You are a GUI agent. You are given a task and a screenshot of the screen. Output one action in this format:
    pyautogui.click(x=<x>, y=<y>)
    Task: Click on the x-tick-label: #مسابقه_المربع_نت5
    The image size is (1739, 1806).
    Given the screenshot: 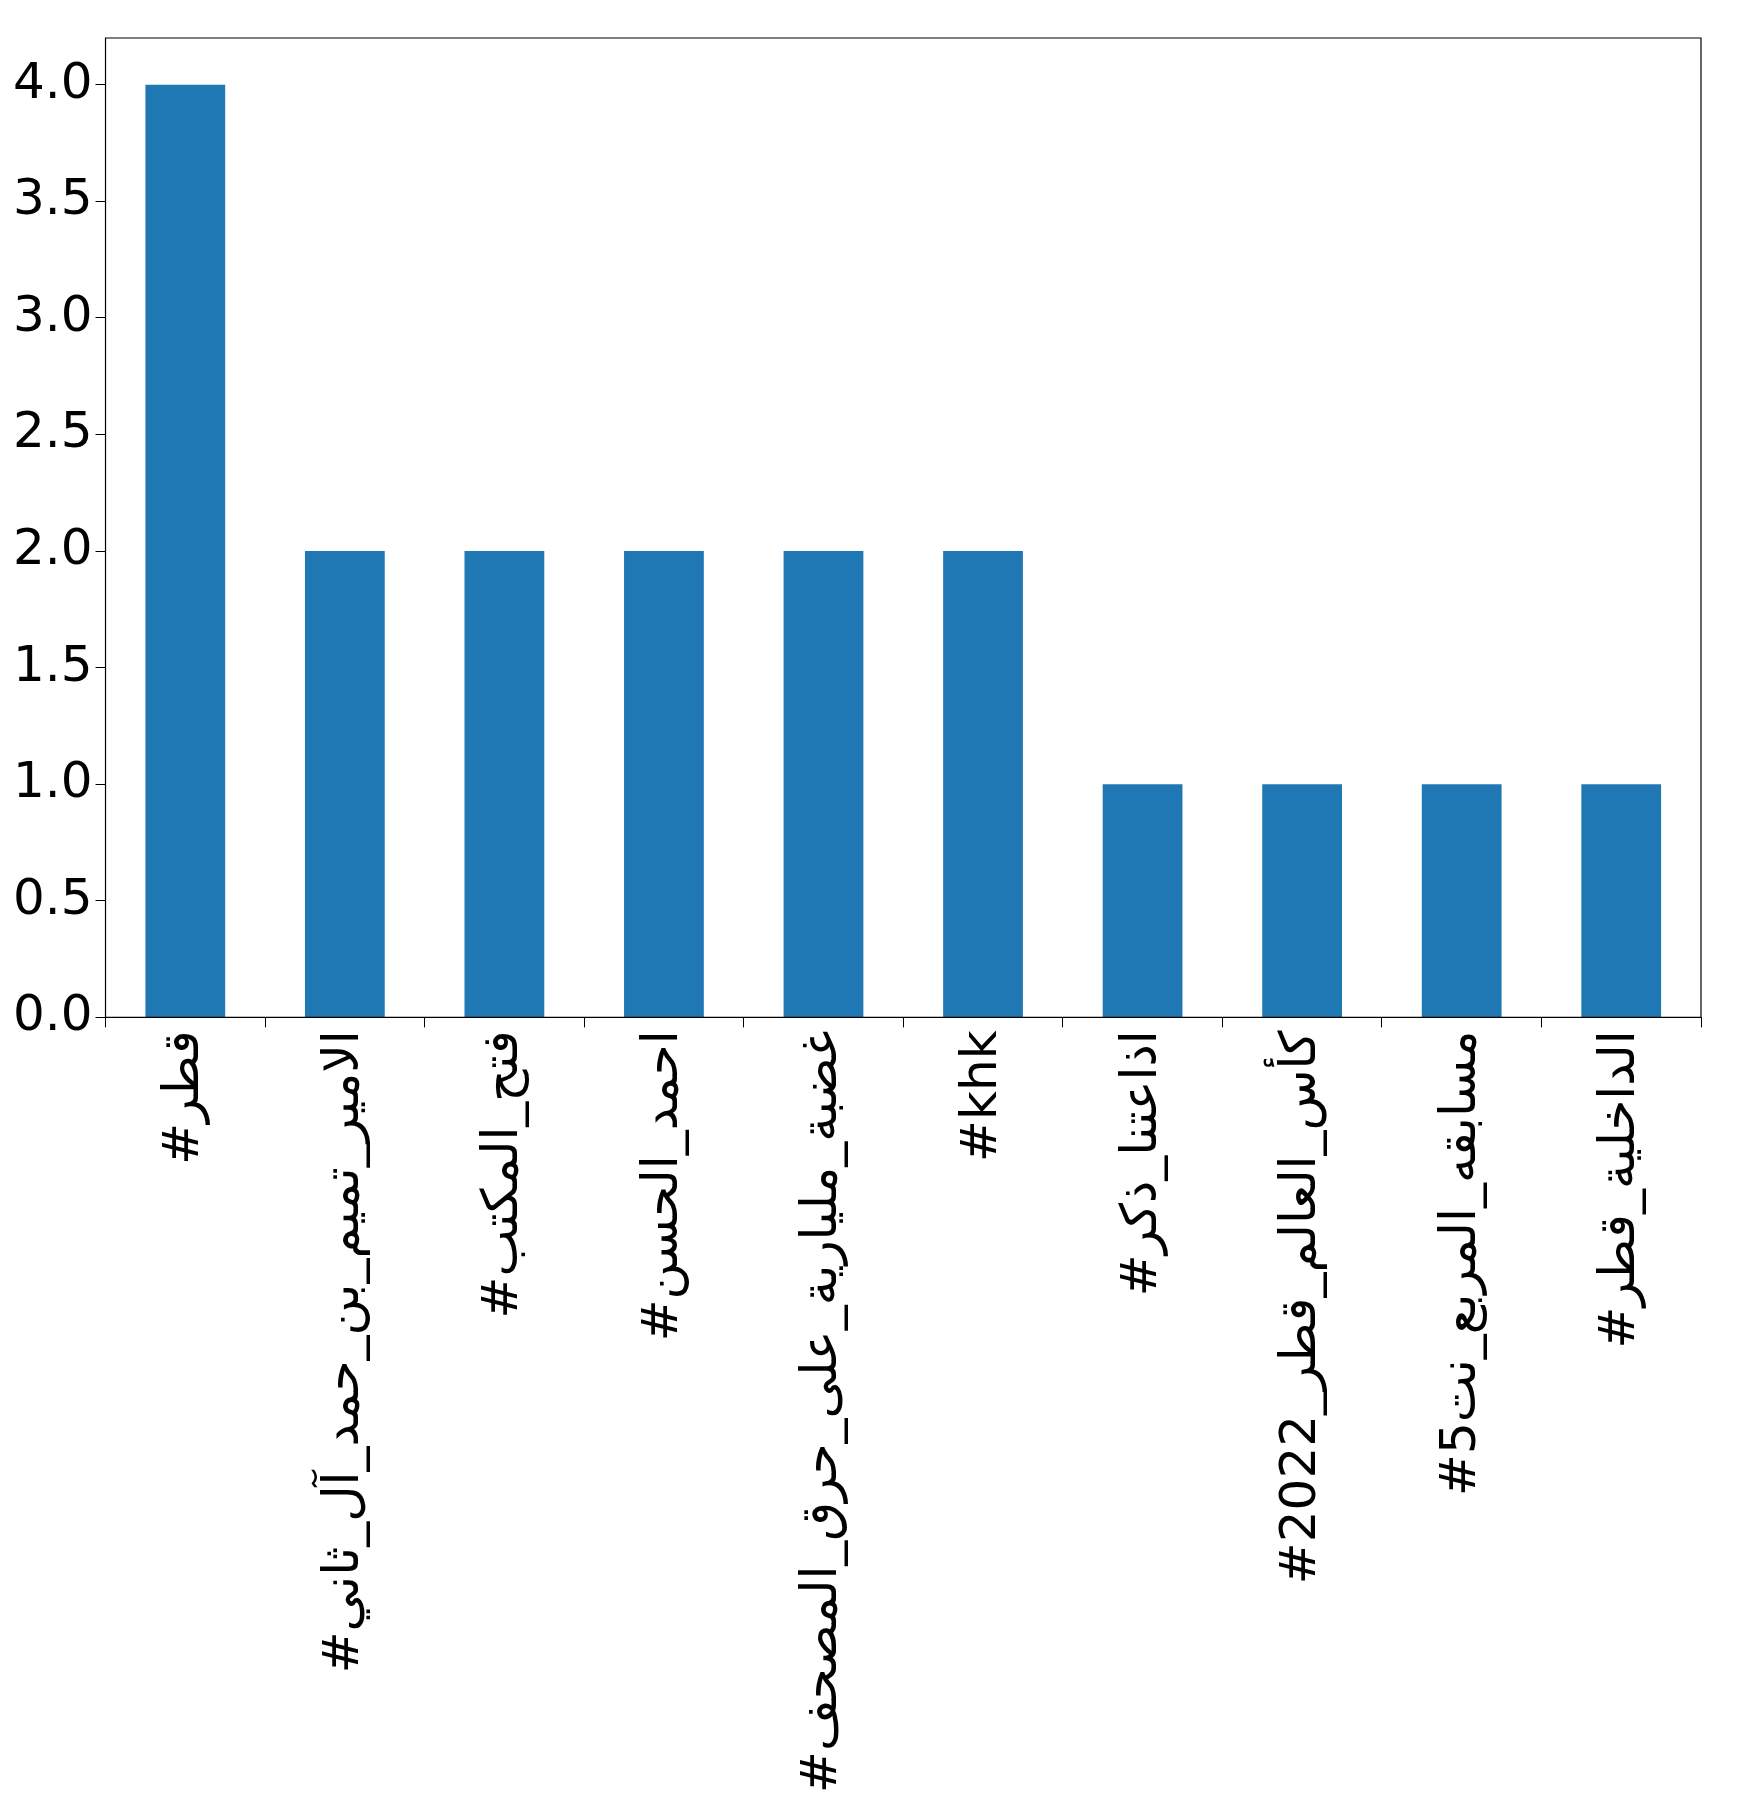 What is the action you would take?
    pyautogui.click(x=1458, y=1263)
    